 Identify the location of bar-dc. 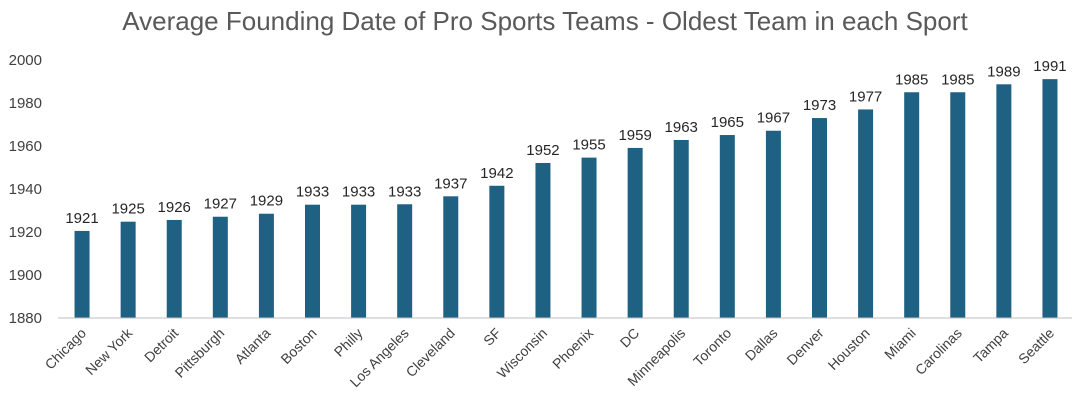
(635, 232).